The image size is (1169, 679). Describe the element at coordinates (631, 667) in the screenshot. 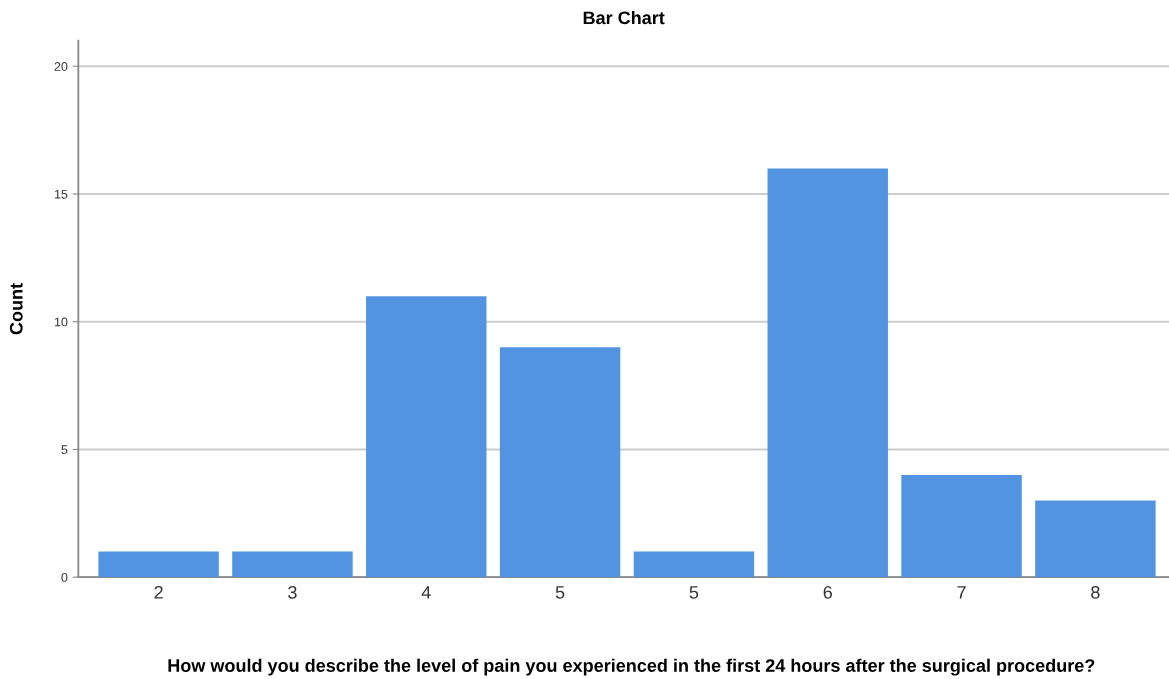

I see `x-axis-title: How would you describe the level of pain you experienced in the first 24 hours after the surgical procedure?` at that location.